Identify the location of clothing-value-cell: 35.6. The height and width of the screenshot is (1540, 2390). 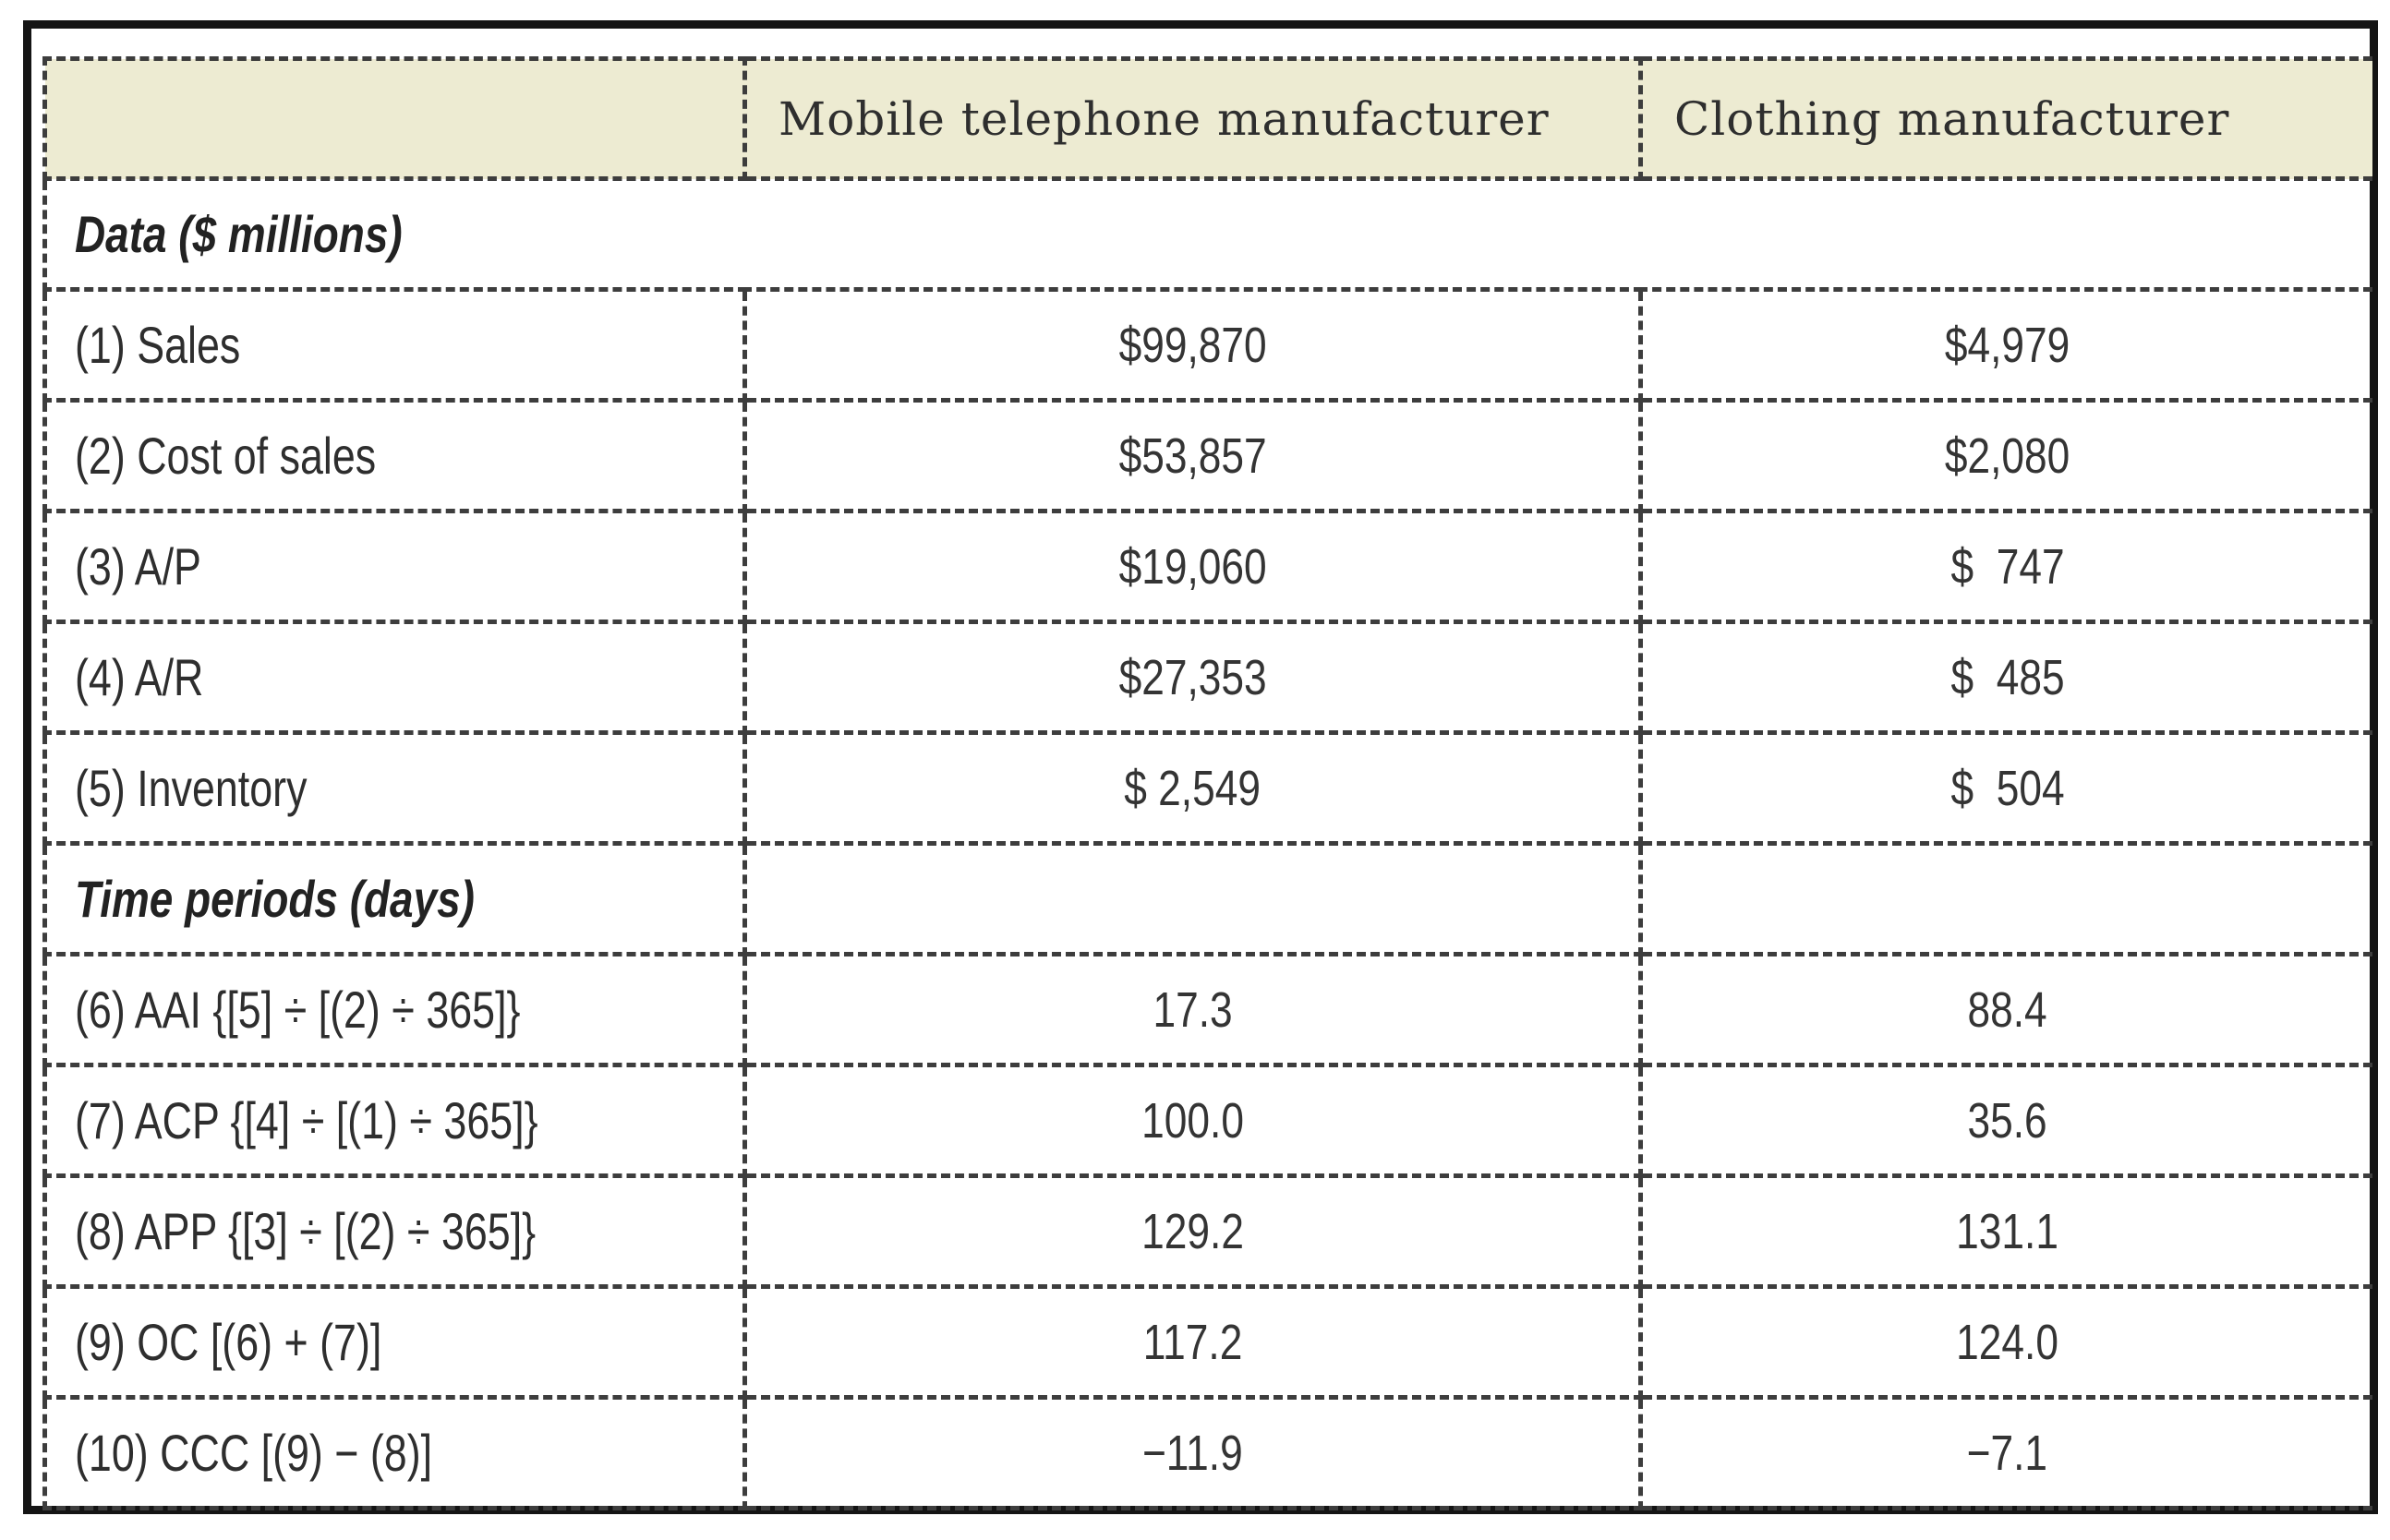
(2005, 1121).